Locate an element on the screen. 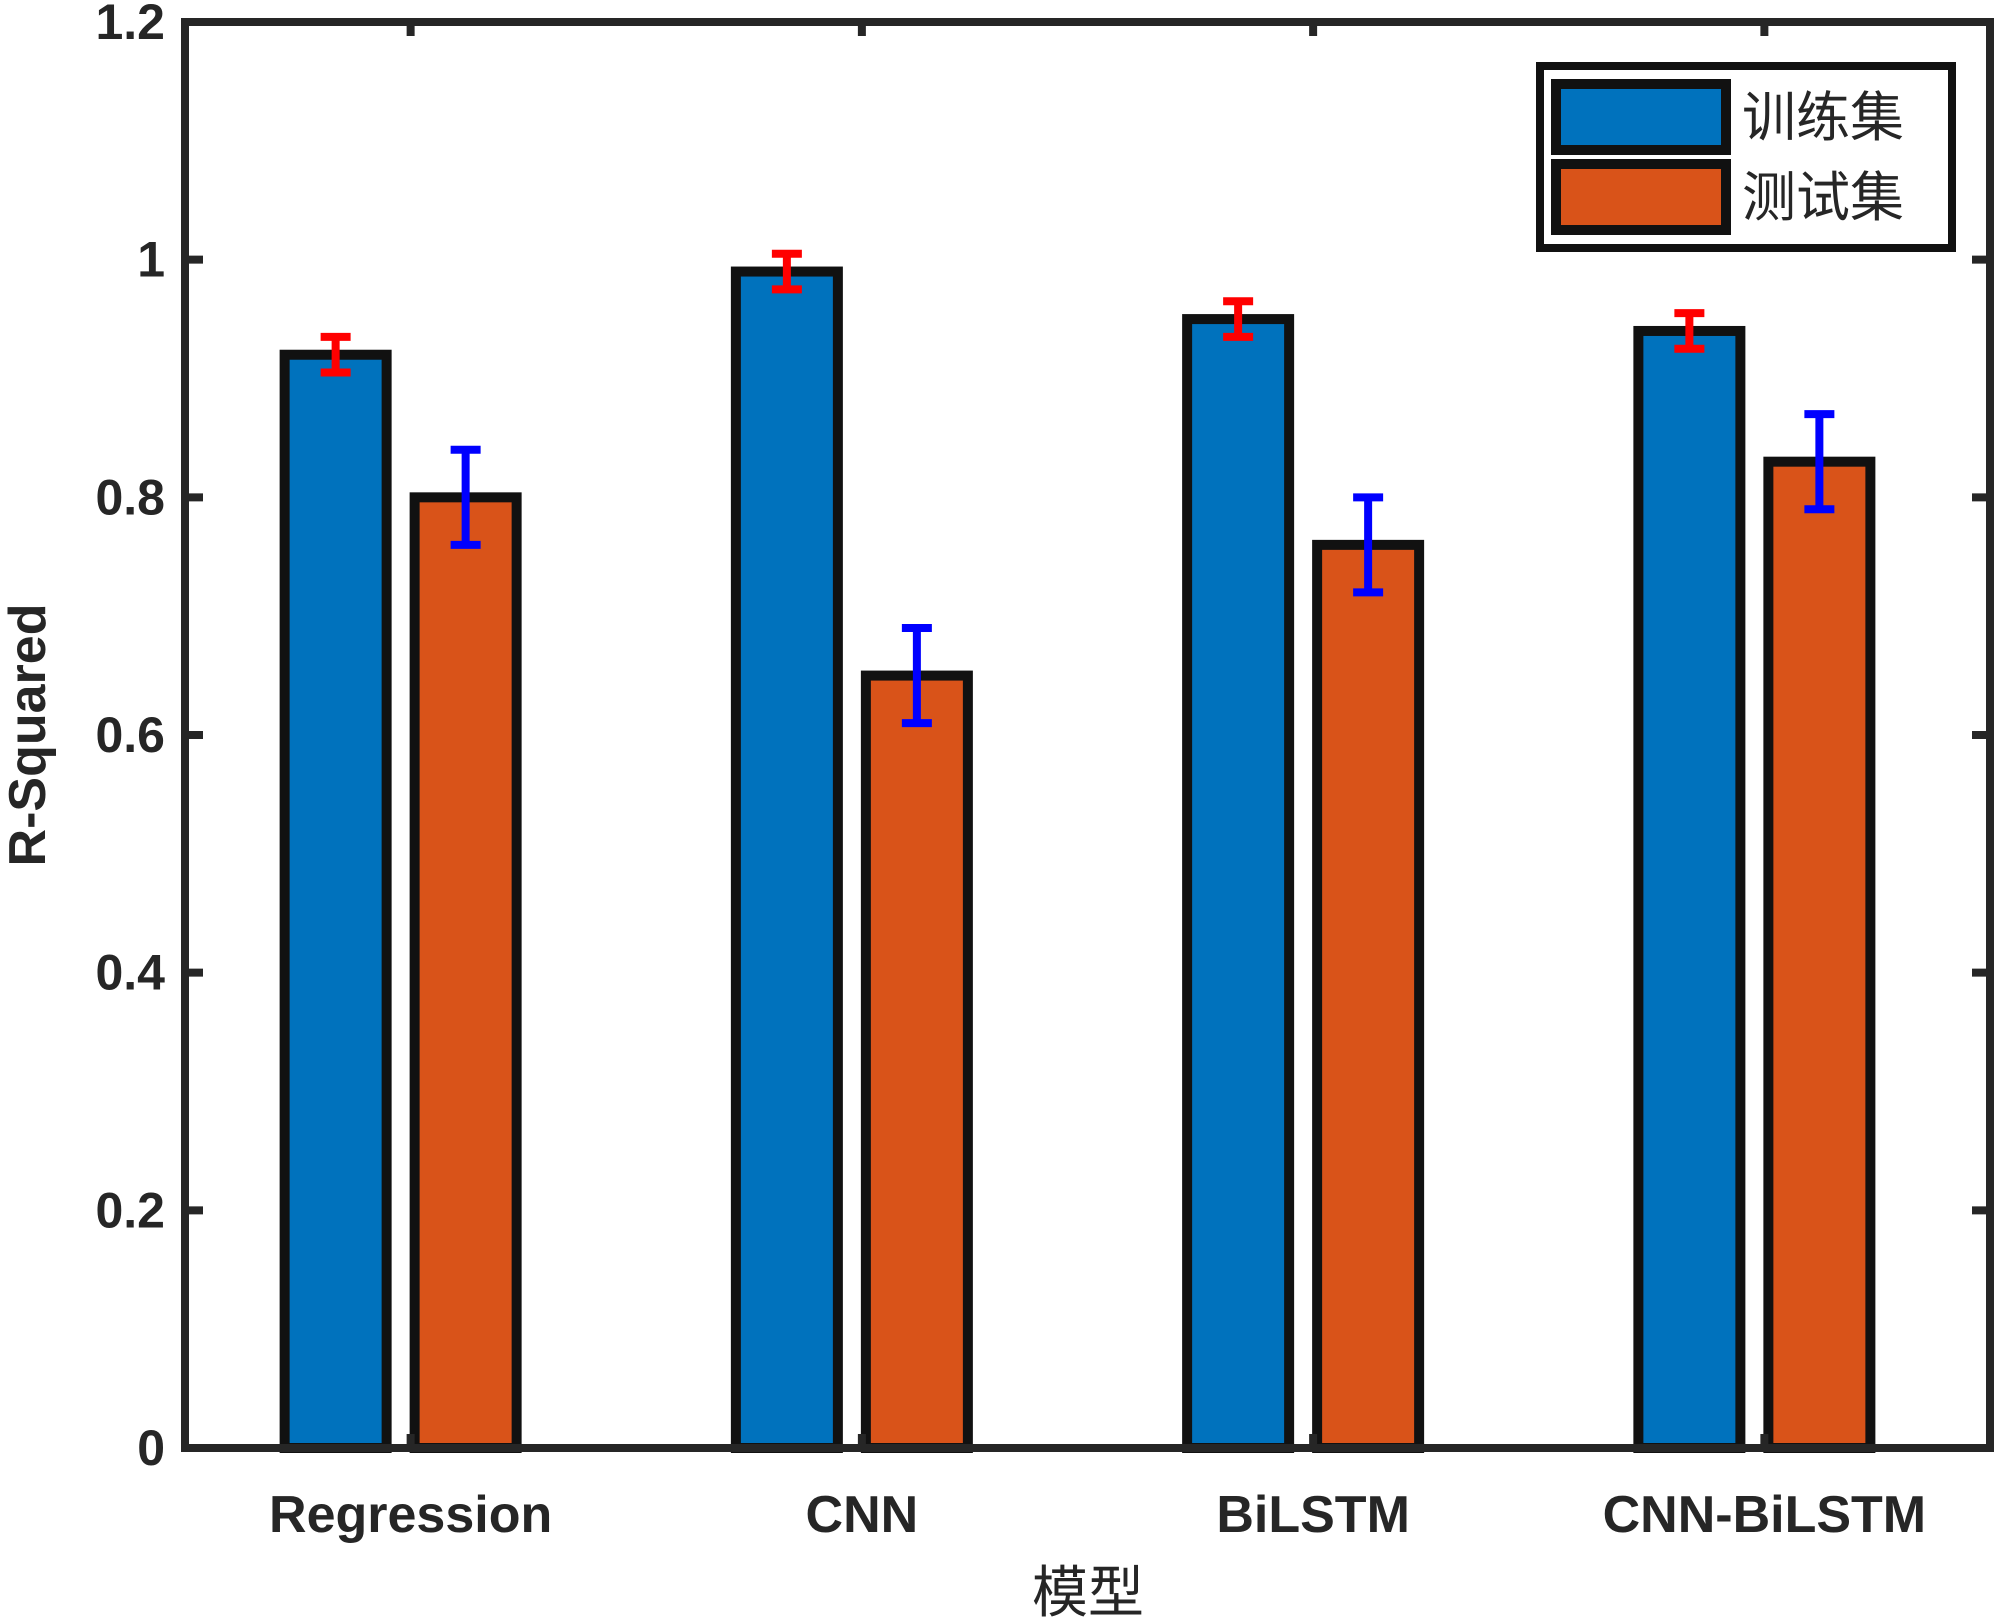 This screenshot has width=2000, height=1622. y-tick-label: 0.2 is located at coordinates (130, 1210).